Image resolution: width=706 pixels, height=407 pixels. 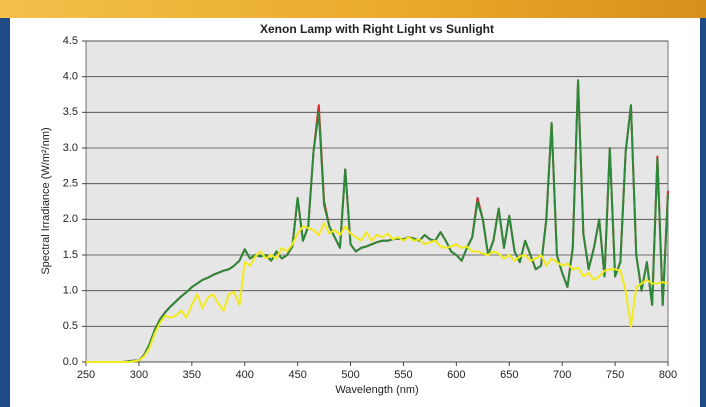 I want to click on x-tick-label: 800, so click(x=668, y=375).